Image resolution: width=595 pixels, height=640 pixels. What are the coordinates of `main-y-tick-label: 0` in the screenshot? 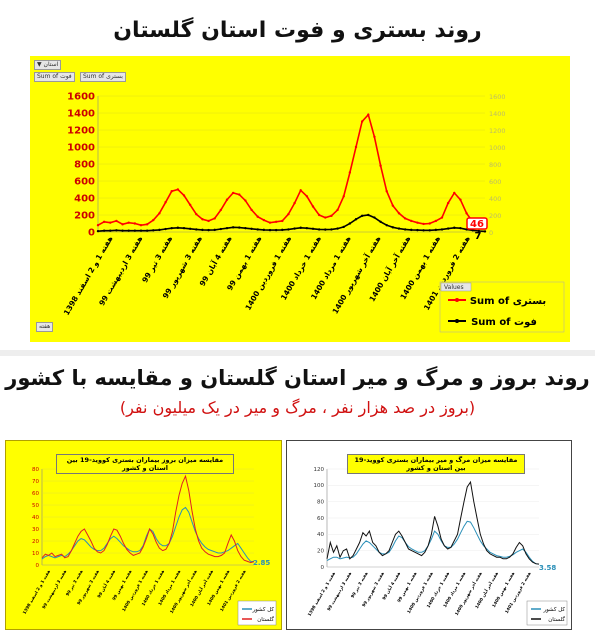 It's located at (91, 232).